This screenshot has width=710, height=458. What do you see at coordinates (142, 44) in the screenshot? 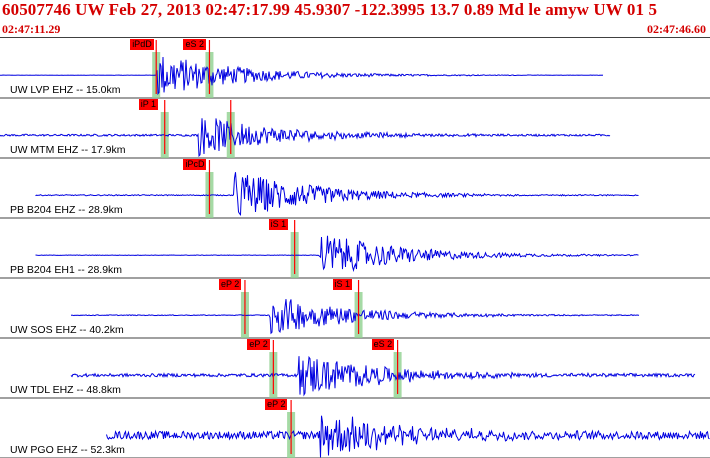
I see `pick-label: iPdD` at bounding box center [142, 44].